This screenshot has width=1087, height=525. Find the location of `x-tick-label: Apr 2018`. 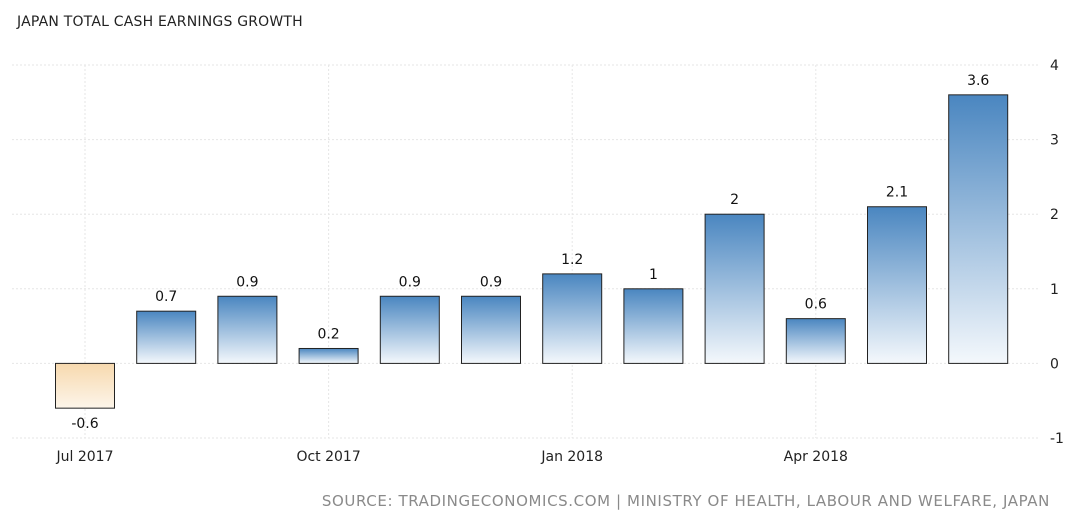

x-tick-label: Apr 2018 is located at coordinates (816, 457).